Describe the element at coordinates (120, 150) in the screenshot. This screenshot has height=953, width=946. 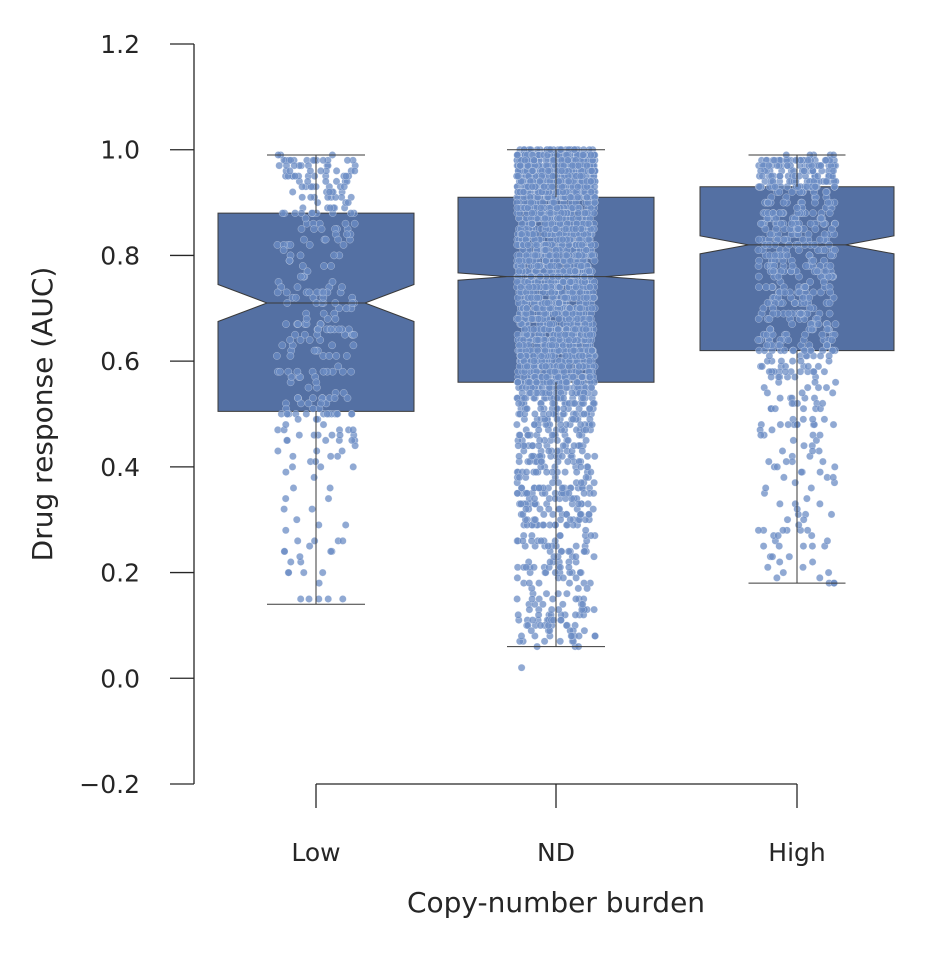
I see `y-tick-label: 1.0` at that location.